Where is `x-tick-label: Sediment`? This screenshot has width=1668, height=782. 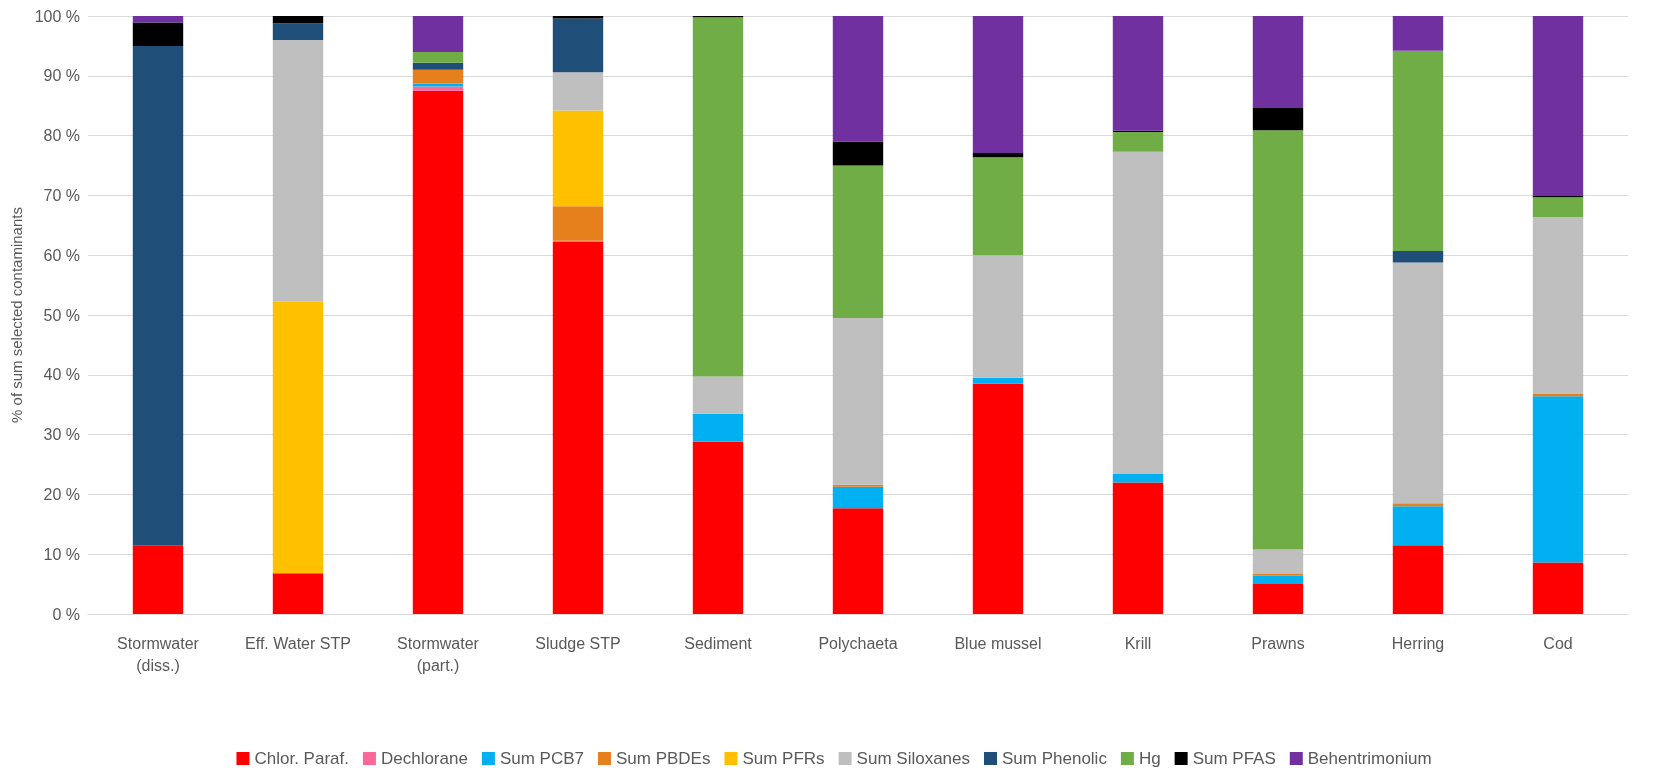 x-tick-label: Sediment is located at coordinates (718, 643).